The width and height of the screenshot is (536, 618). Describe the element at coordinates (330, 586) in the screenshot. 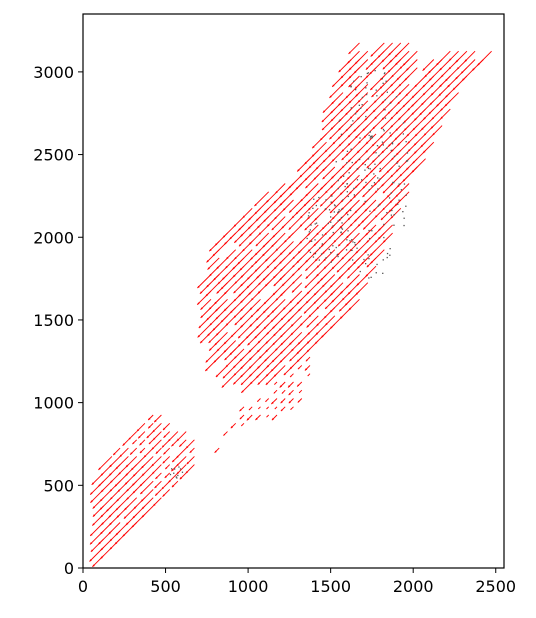

I see `x-tick-label: 1500` at that location.